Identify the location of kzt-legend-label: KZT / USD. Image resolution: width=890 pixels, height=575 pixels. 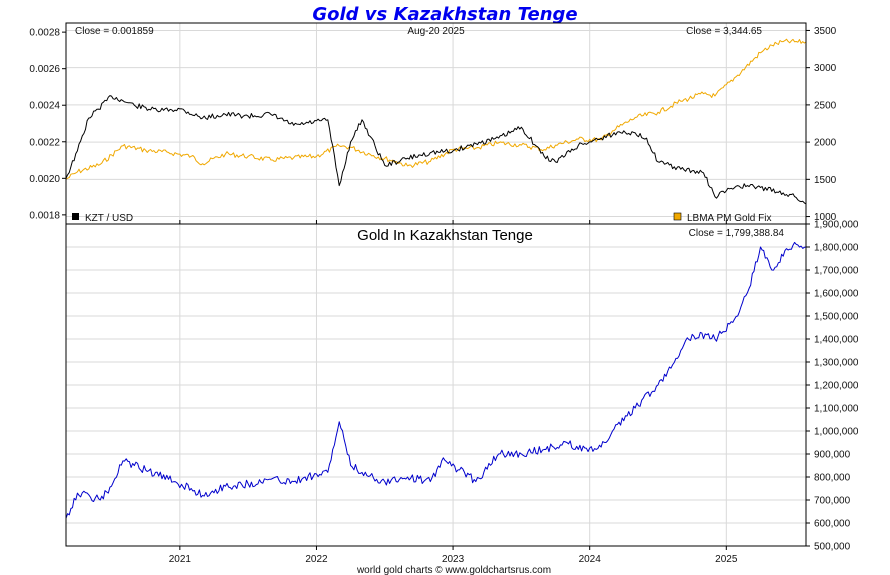
(109, 218).